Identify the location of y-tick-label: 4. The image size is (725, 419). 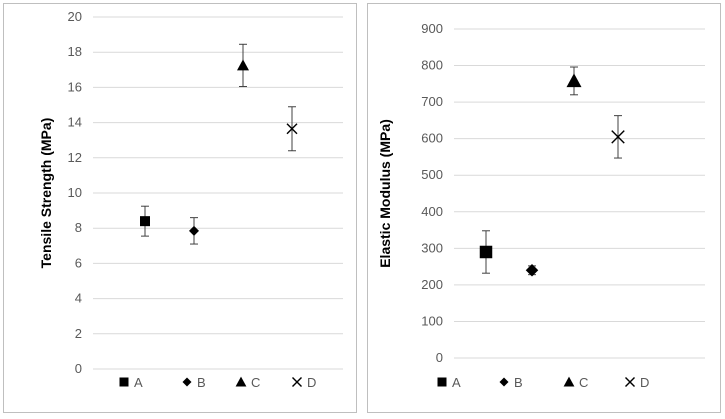
(78, 298).